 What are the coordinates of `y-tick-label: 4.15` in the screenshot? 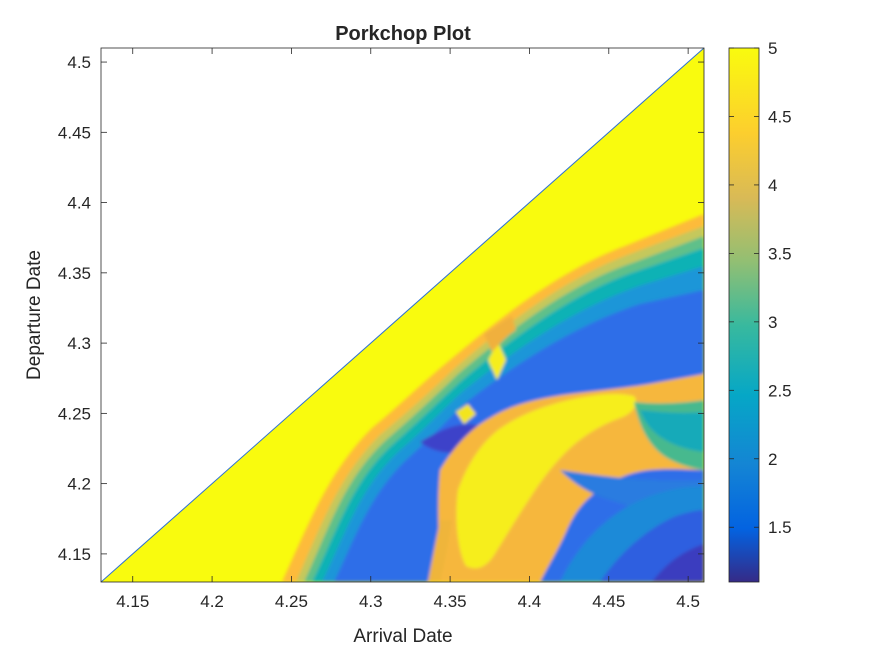 It's located at (74, 554).